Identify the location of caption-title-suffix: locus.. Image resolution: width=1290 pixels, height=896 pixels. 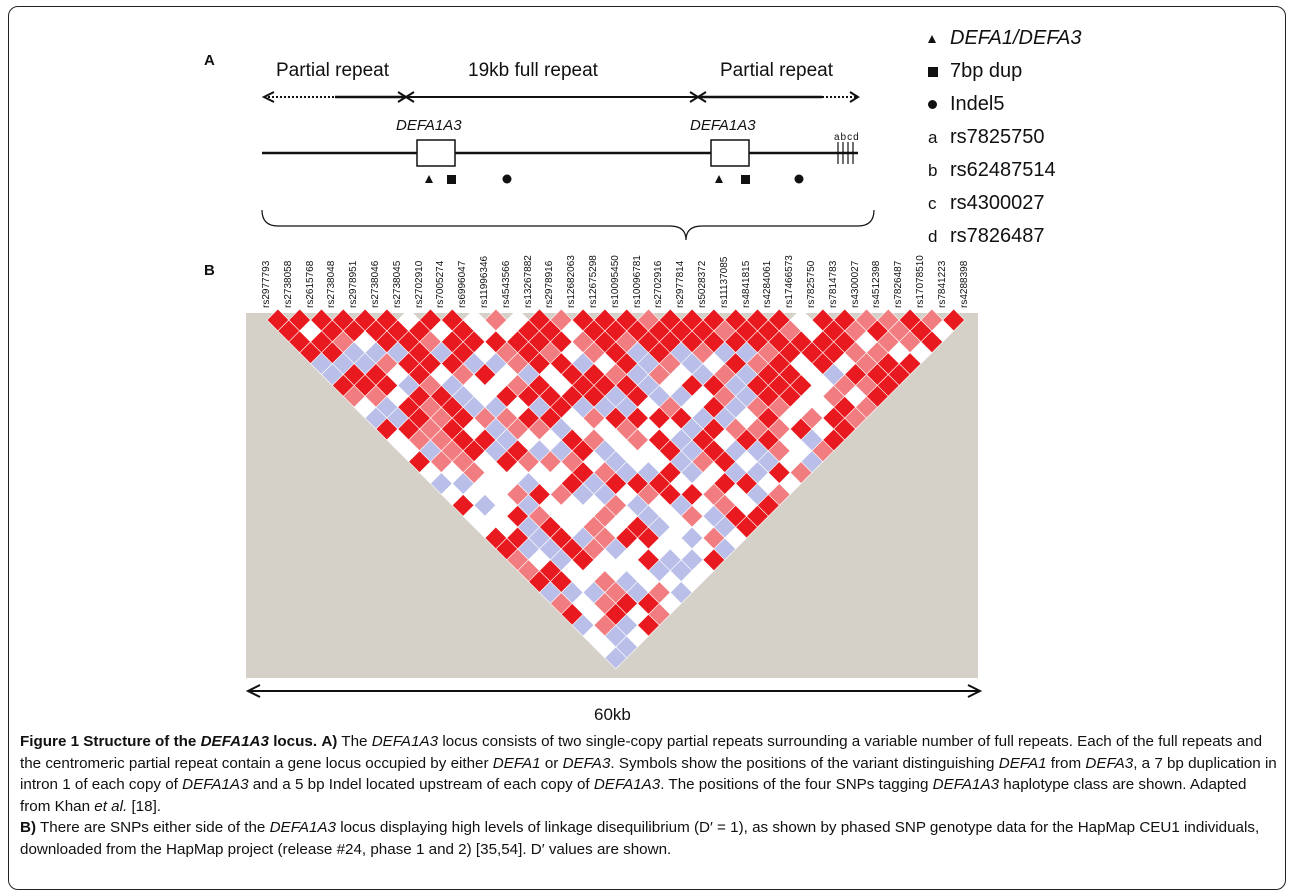
(293, 741).